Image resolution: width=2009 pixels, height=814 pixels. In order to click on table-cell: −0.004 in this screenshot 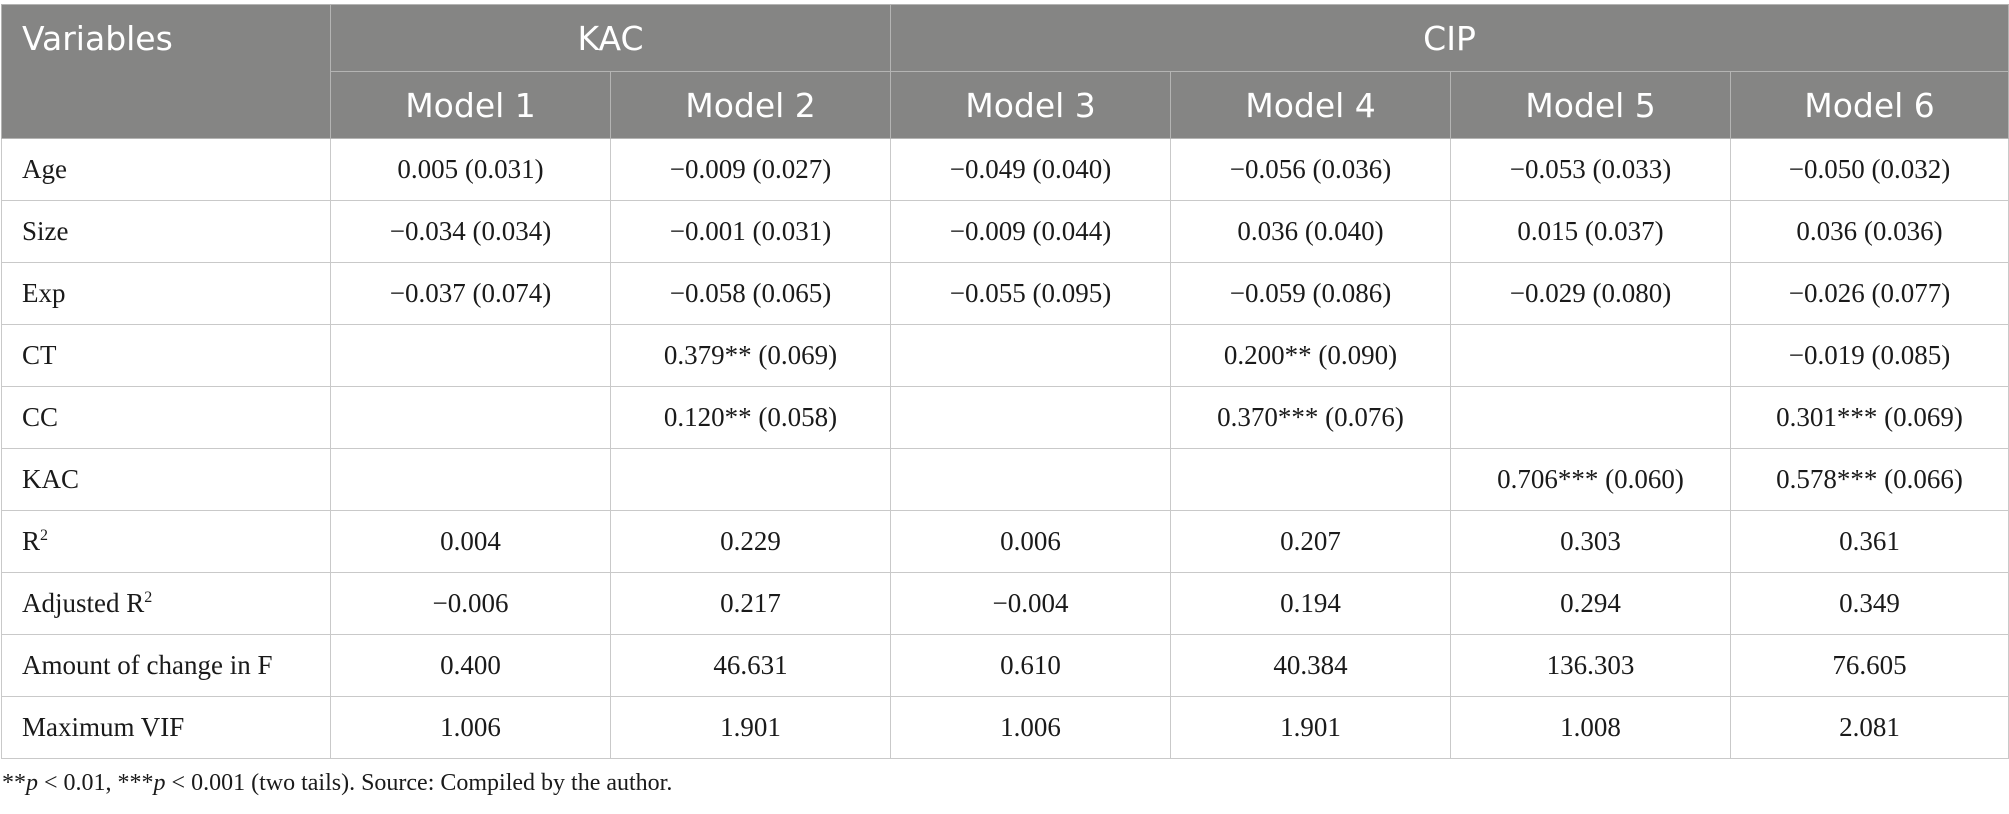, I will do `click(1031, 603)`.